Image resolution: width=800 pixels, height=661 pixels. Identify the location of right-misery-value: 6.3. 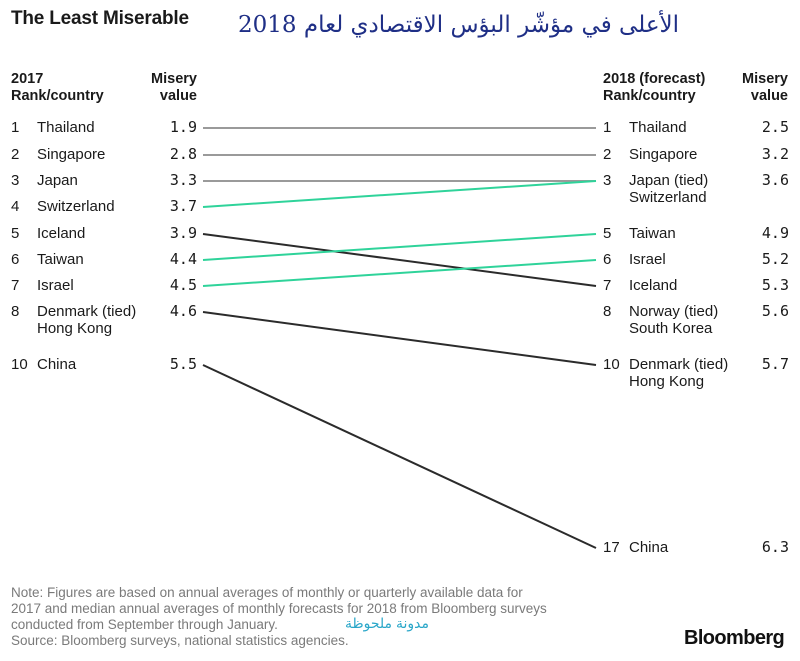
(775, 547).